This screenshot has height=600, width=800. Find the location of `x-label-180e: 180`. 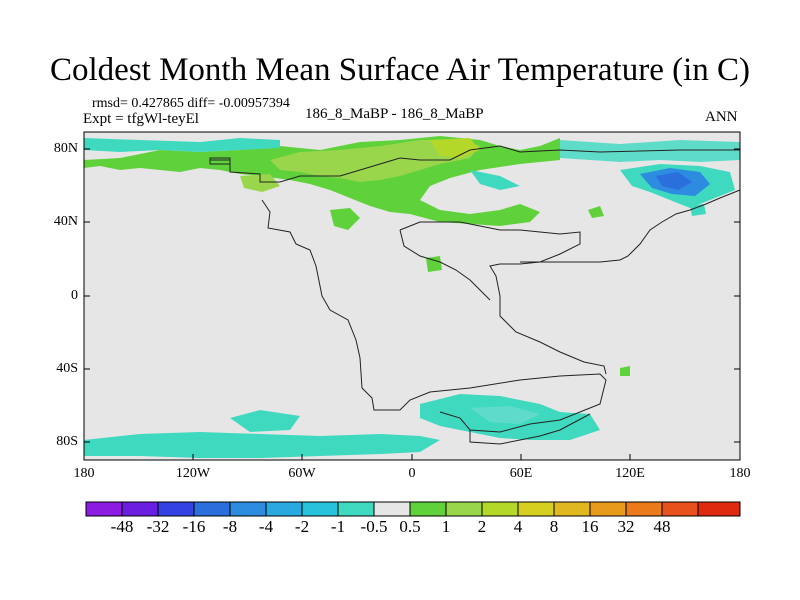

x-label-180e: 180 is located at coordinates (740, 473).